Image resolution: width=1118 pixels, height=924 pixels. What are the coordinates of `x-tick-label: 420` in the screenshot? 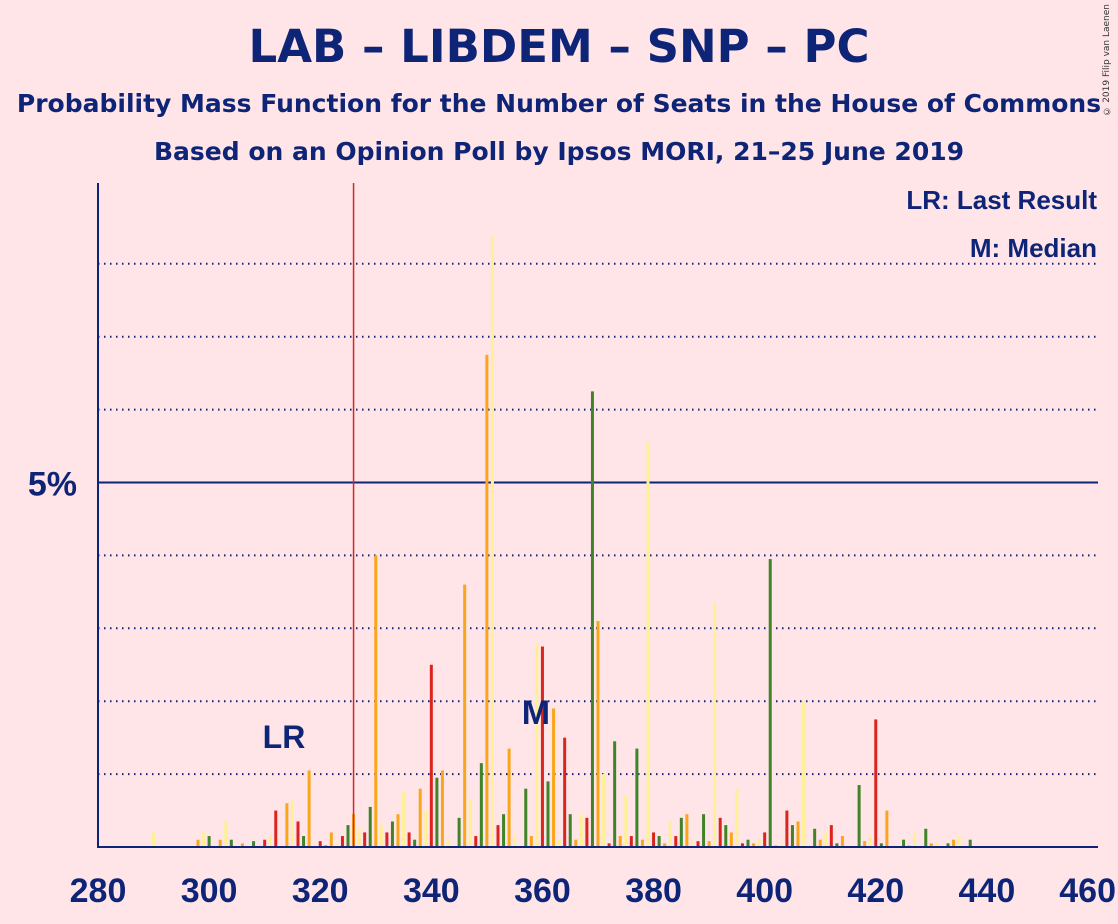 It's located at (875, 891).